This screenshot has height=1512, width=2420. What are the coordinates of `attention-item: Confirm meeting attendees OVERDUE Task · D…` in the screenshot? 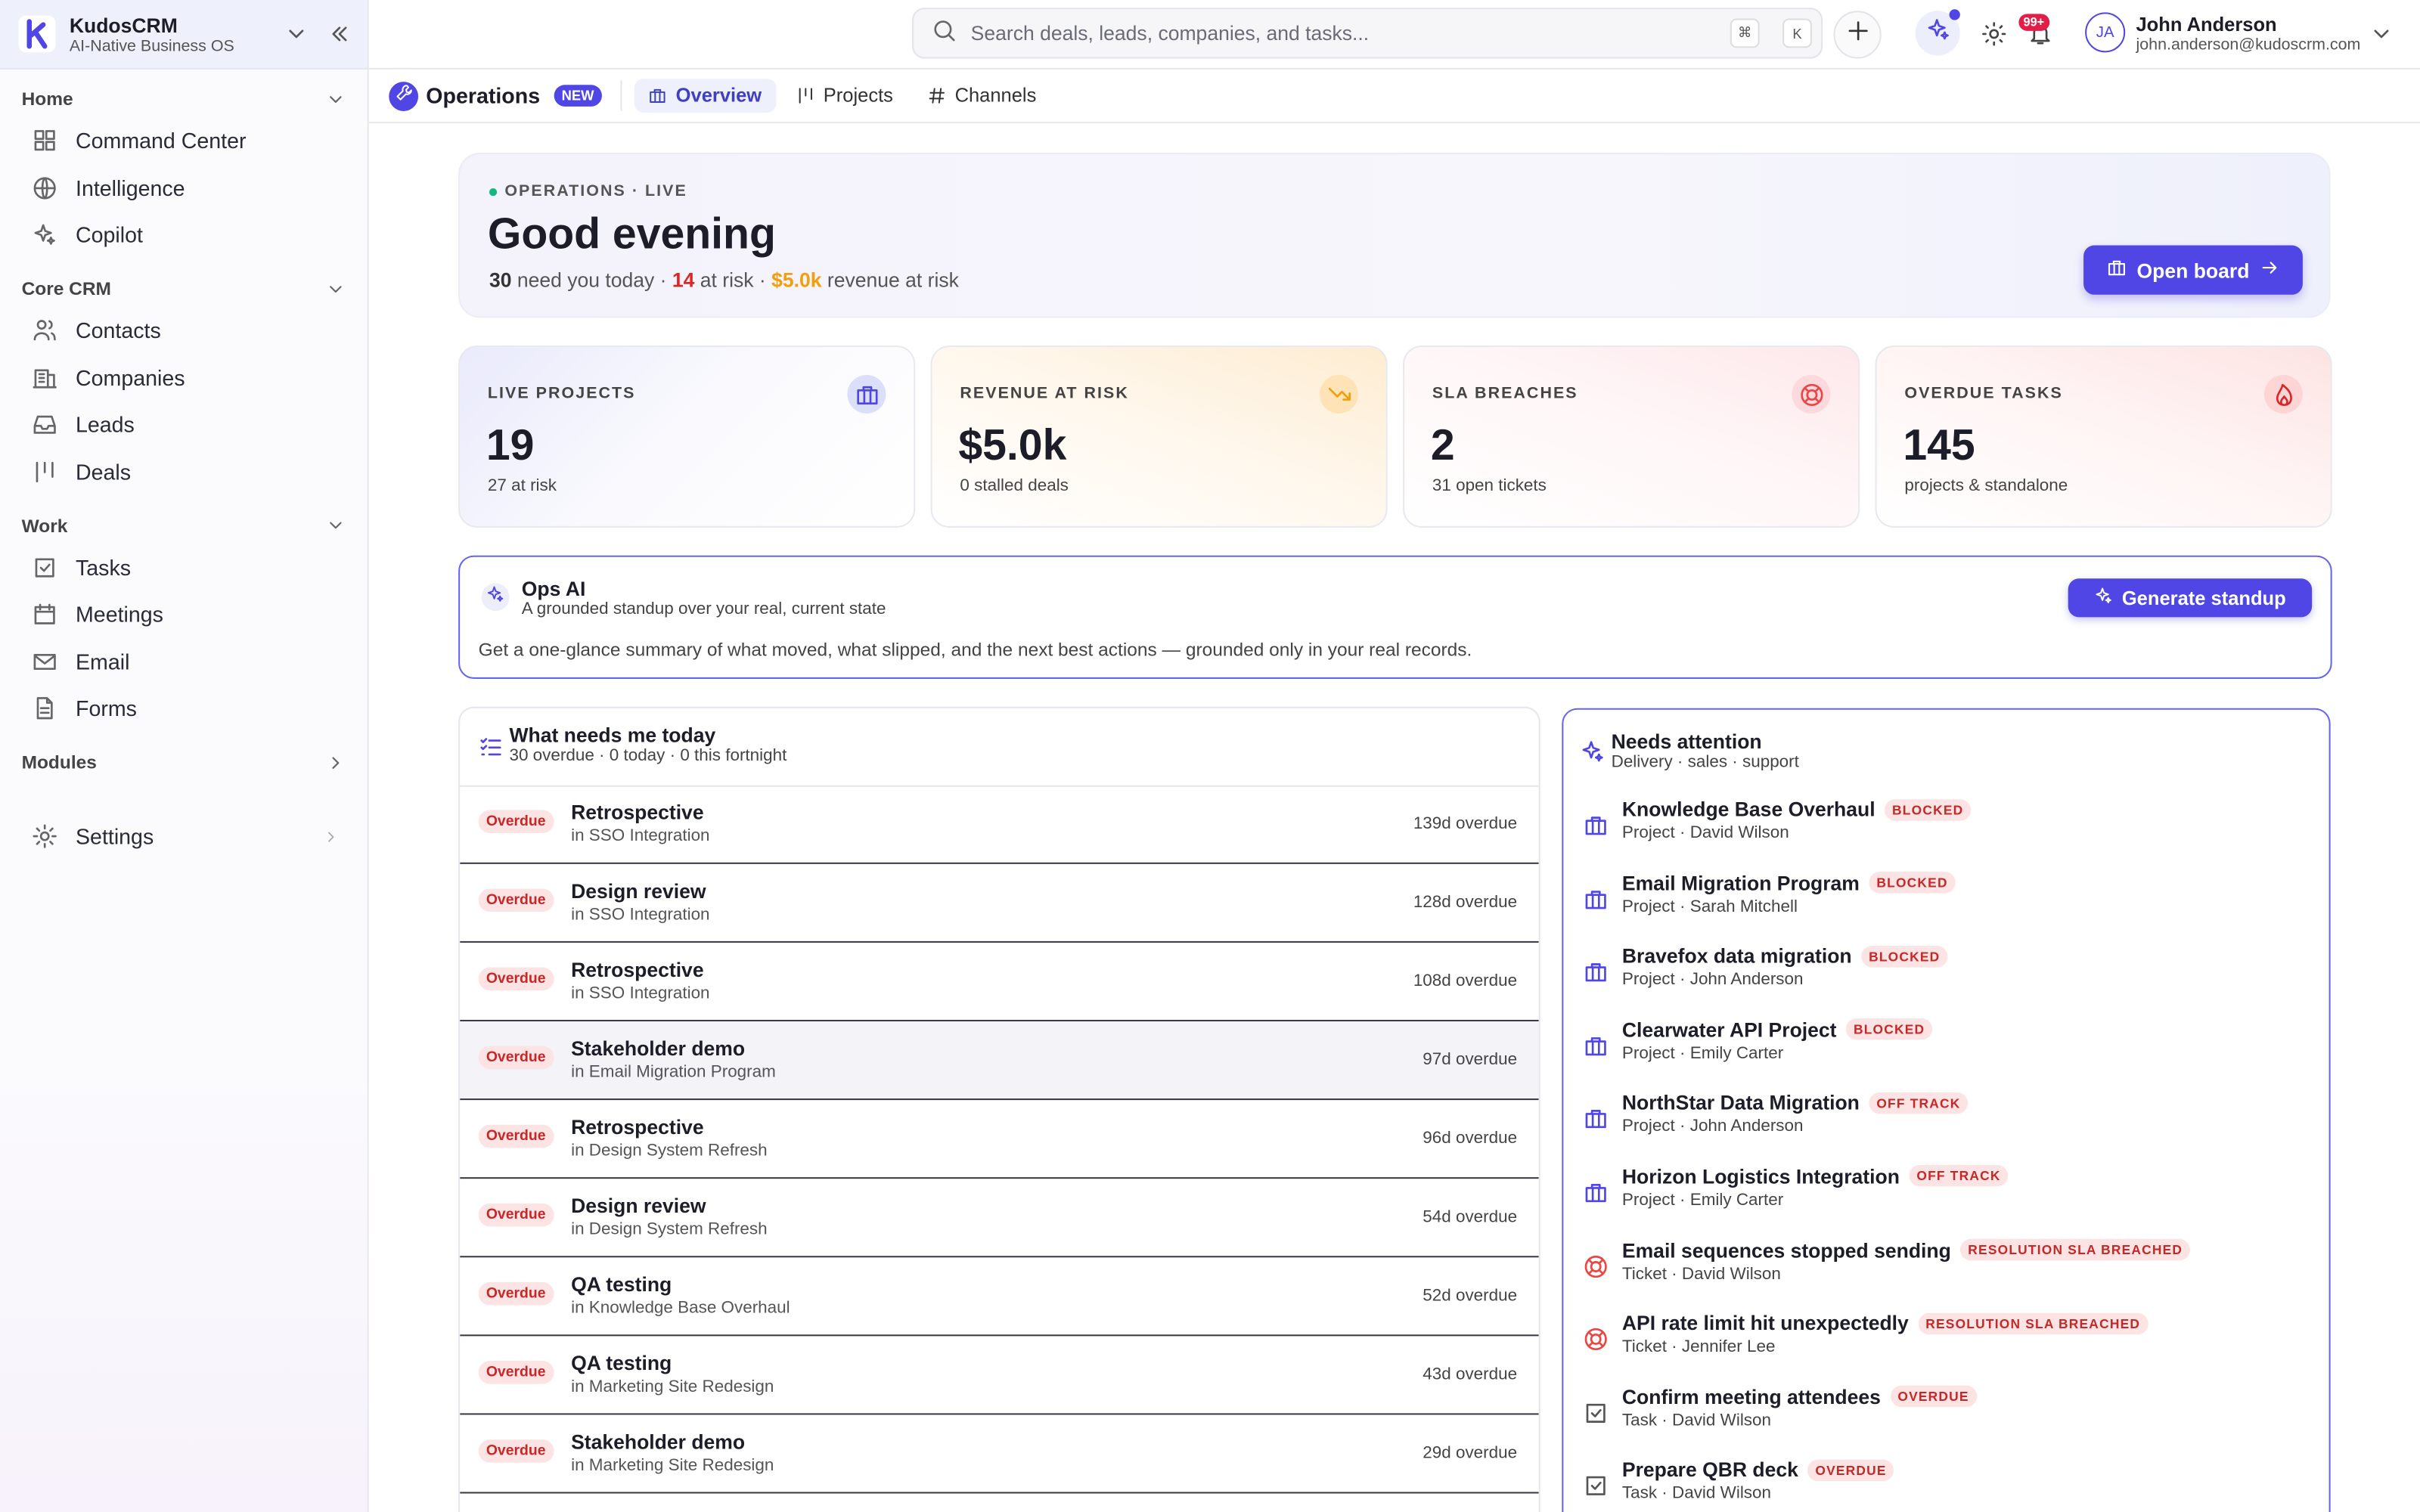 It's located at (1946, 1420).